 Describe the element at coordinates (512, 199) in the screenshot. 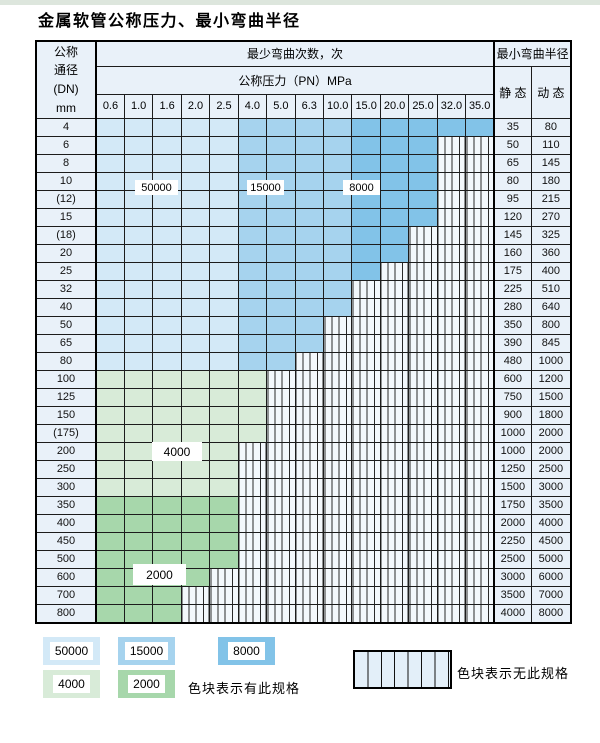

I see `static-radius-cell: 95` at that location.